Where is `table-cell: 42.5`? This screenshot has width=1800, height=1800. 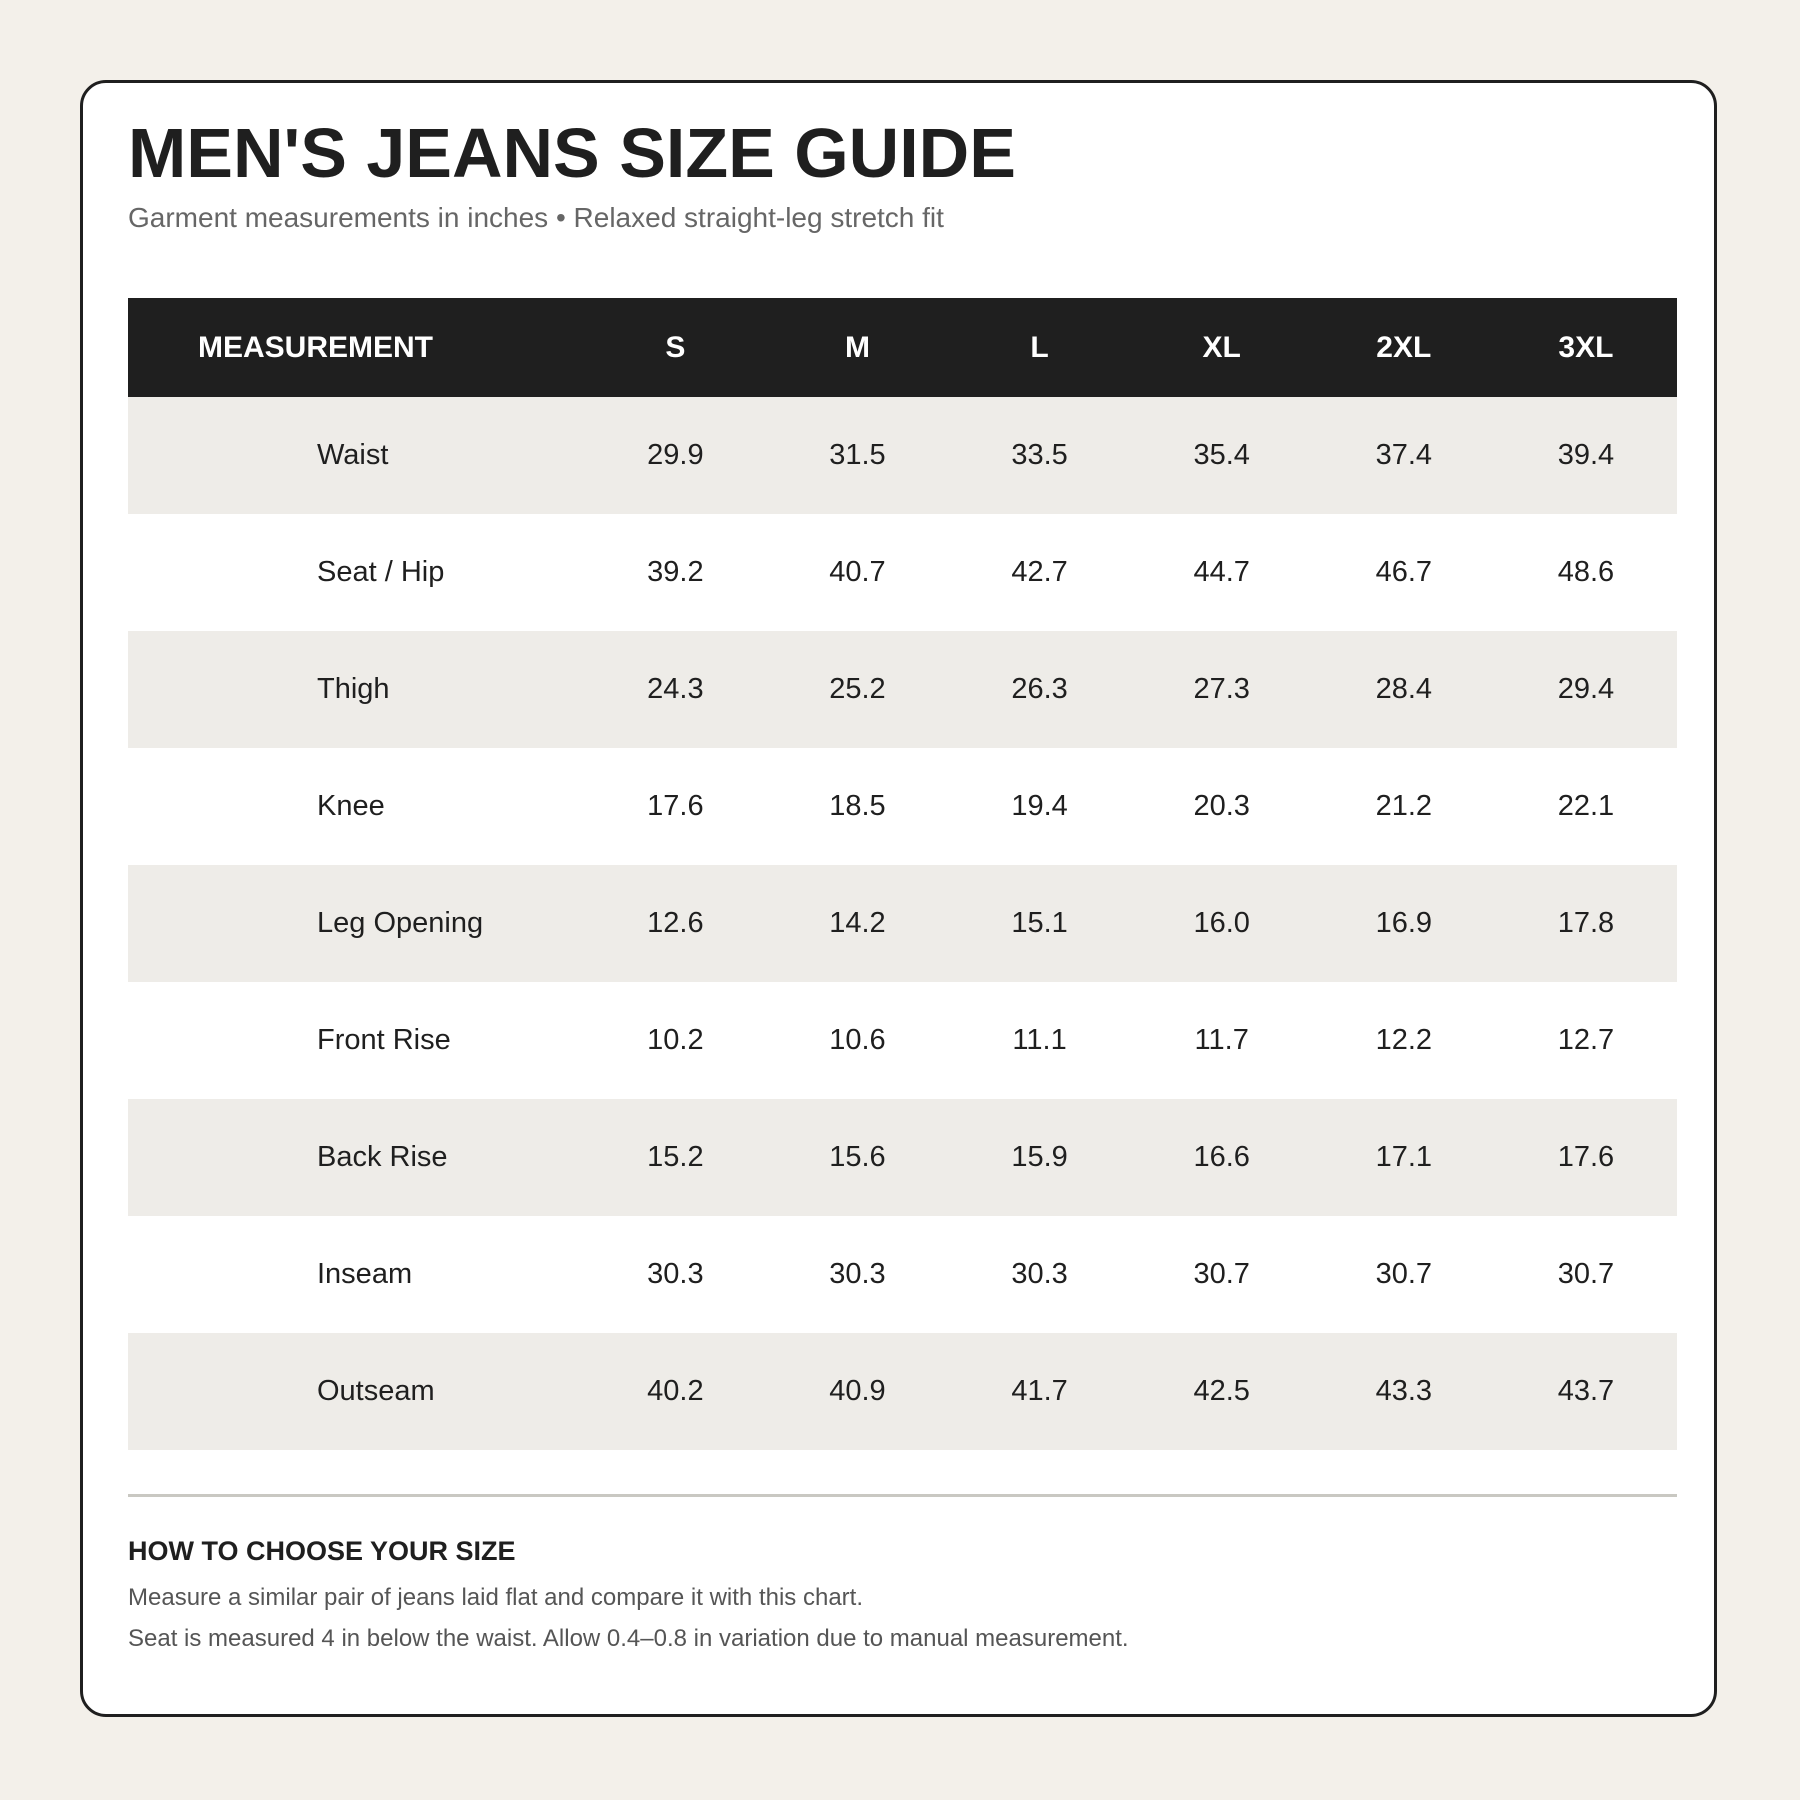
table-cell: 42.5 is located at coordinates (1221, 1391).